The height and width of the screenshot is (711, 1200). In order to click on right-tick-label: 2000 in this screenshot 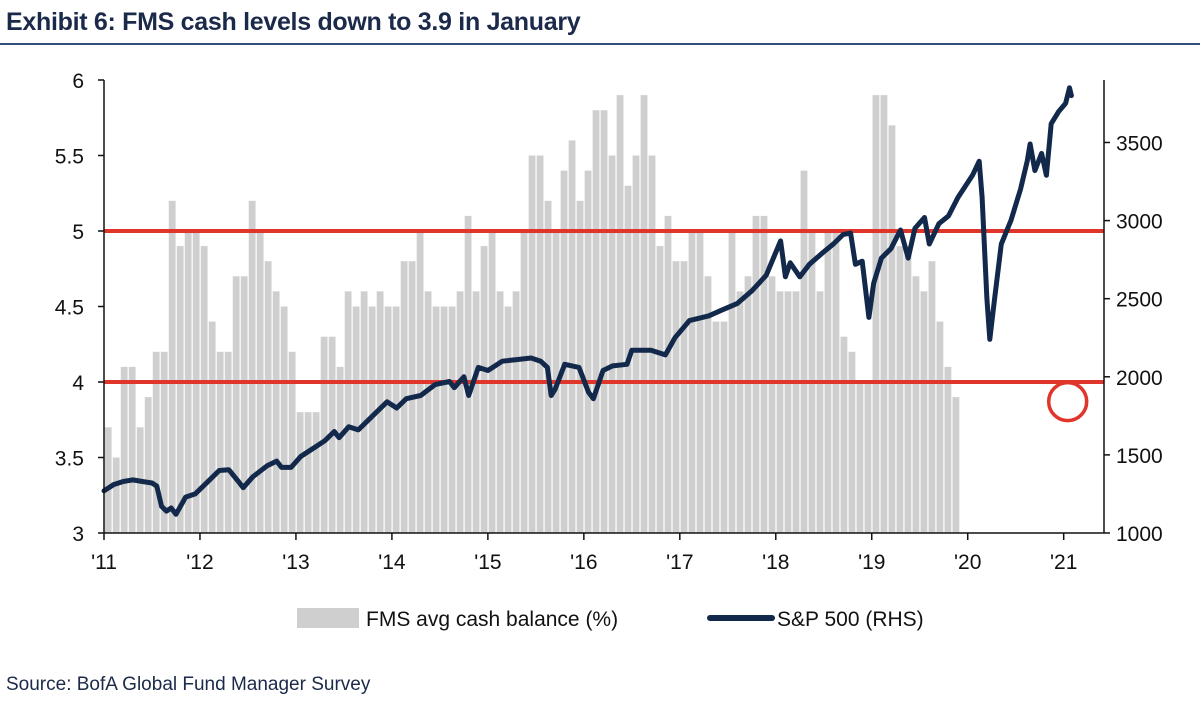, I will do `click(1139, 378)`.